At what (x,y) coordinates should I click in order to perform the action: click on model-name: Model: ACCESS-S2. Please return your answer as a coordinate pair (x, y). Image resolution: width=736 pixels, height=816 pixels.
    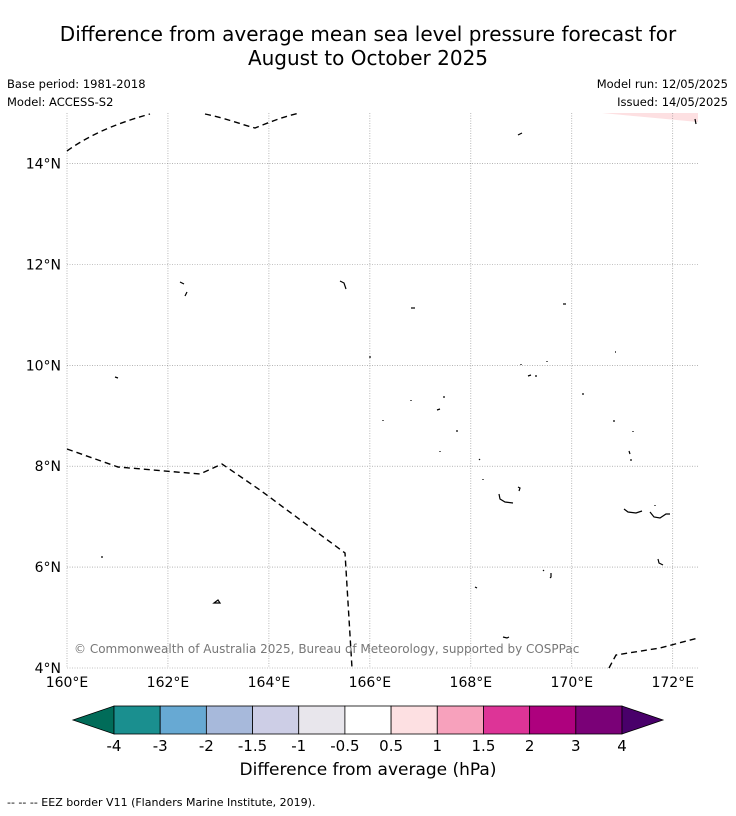
    Looking at the image, I should click on (60, 102).